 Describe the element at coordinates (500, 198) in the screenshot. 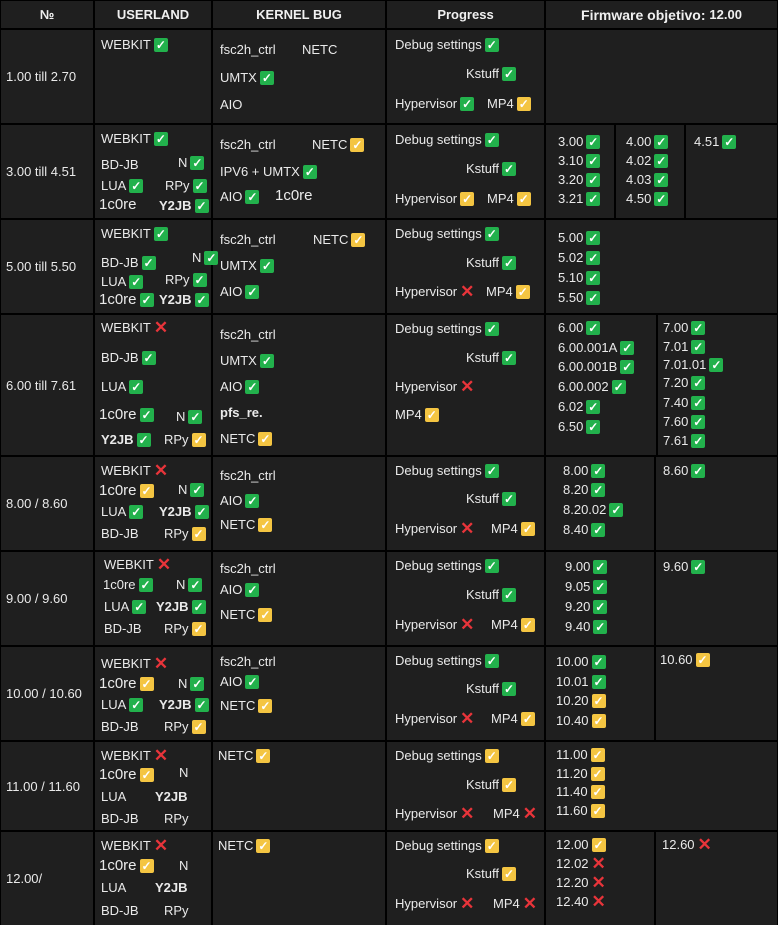

I see `status-item-label: MP4` at that location.